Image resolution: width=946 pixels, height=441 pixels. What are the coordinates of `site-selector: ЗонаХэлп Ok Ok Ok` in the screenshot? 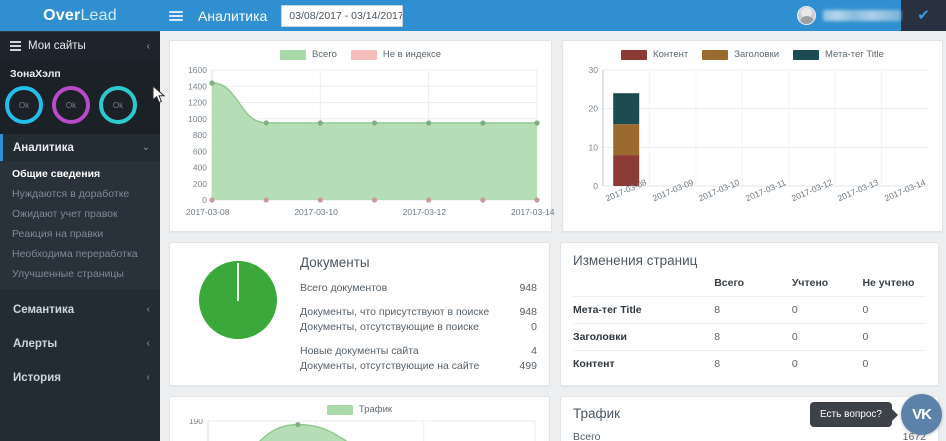 It's located at (80, 97).